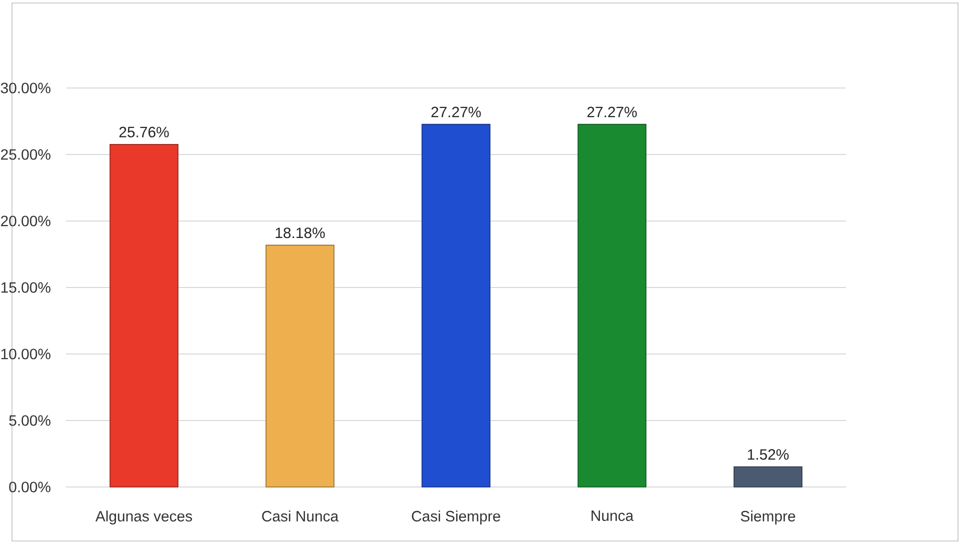 This screenshot has width=970, height=543. What do you see at coordinates (300, 233) in the screenshot?
I see `data-label: 18.18%` at bounding box center [300, 233].